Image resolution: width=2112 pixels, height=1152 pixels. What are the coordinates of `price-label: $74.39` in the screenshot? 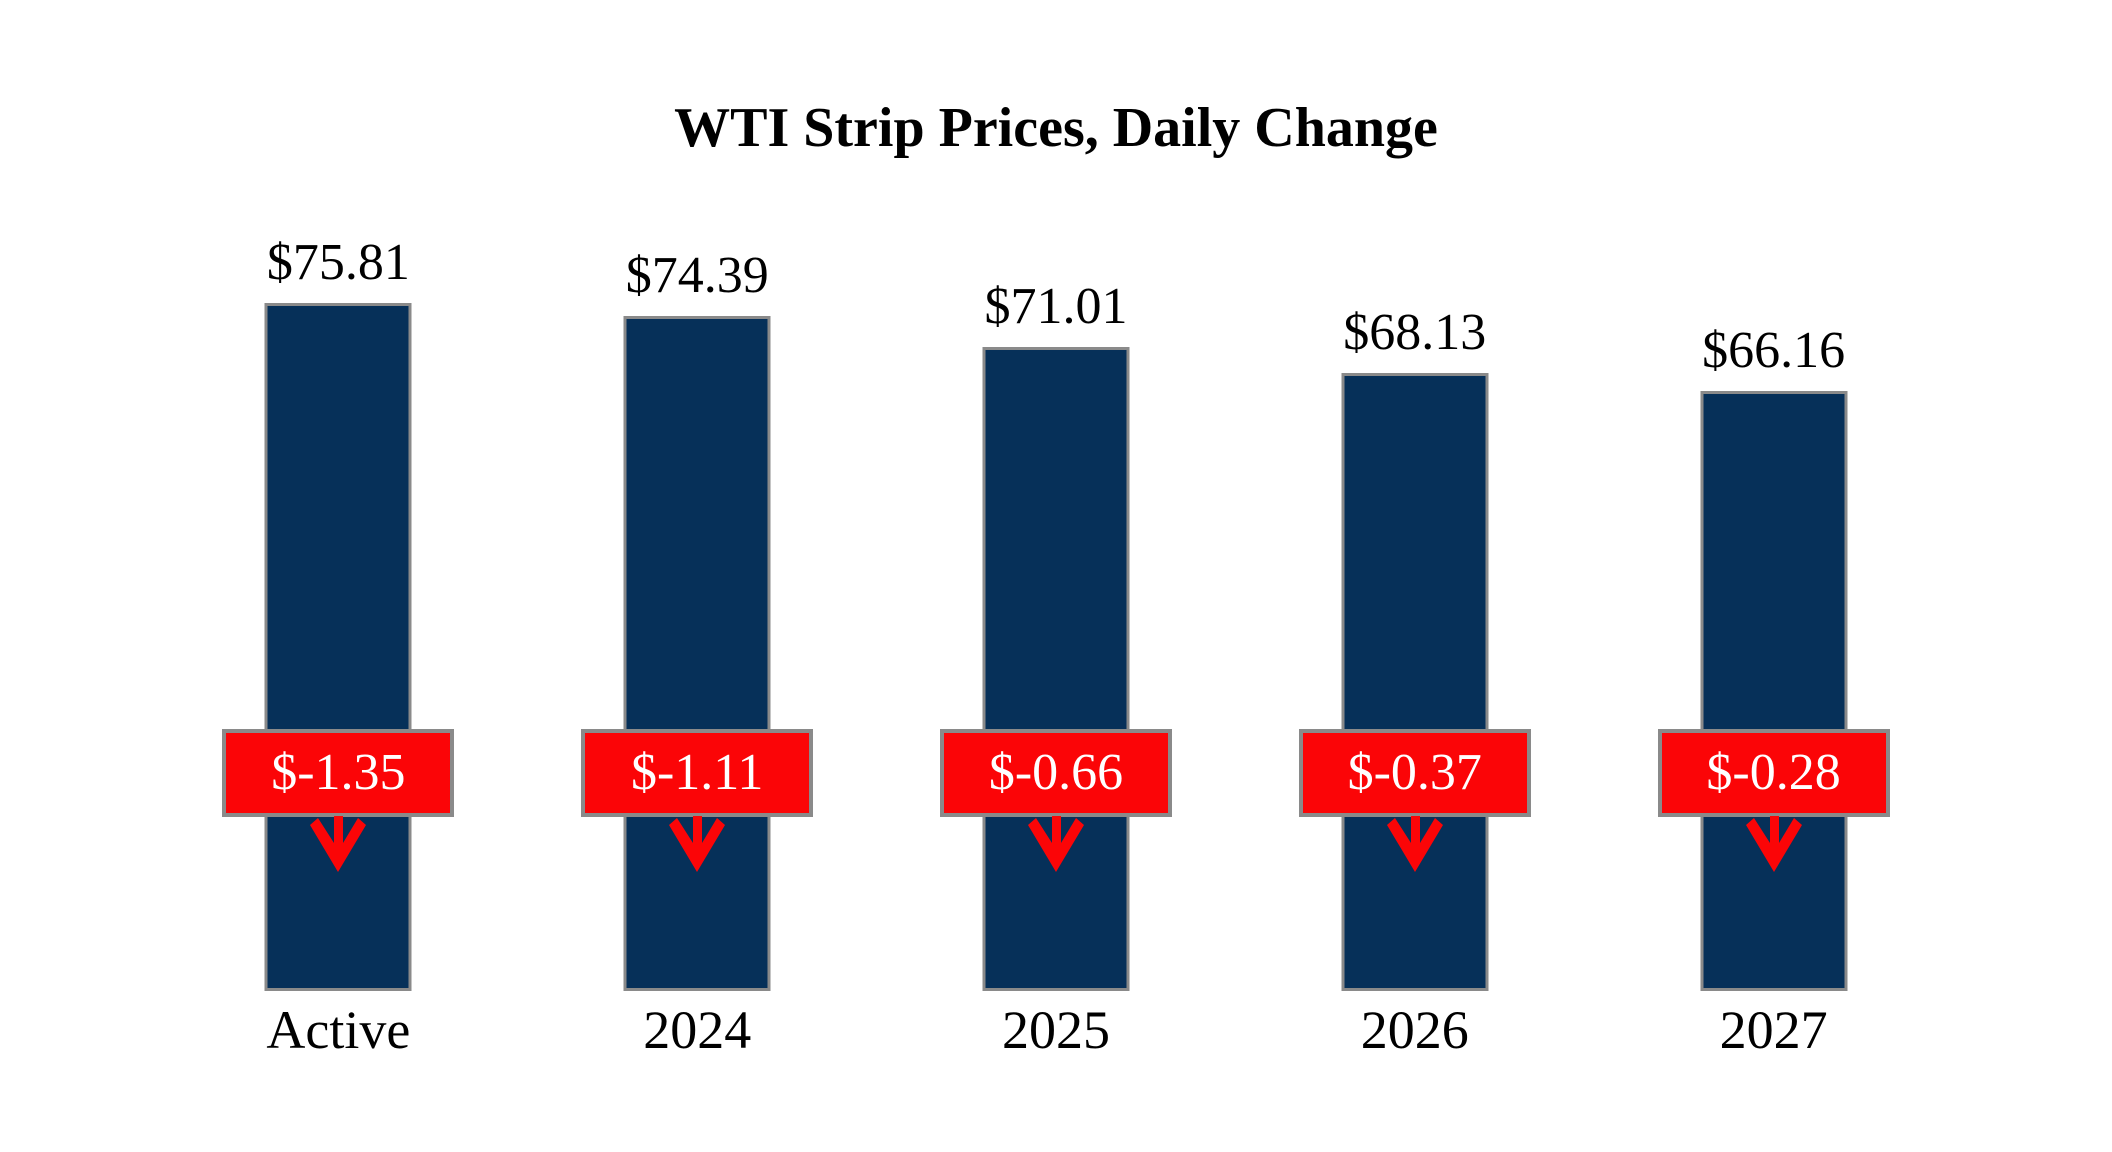 It's located at (697, 275).